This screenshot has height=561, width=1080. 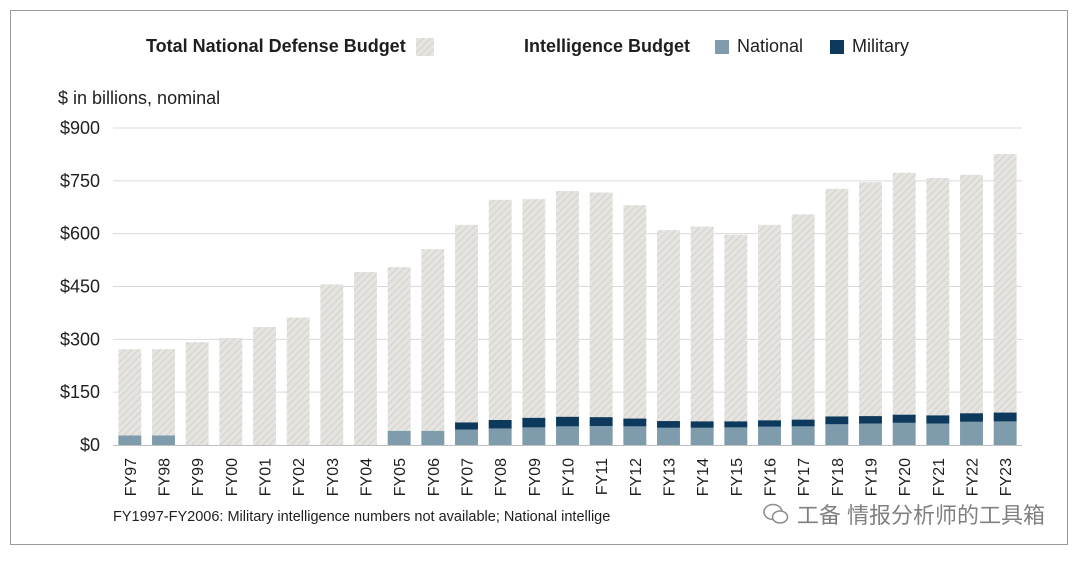 I want to click on x-tick-label: FY03, so click(x=333, y=477).